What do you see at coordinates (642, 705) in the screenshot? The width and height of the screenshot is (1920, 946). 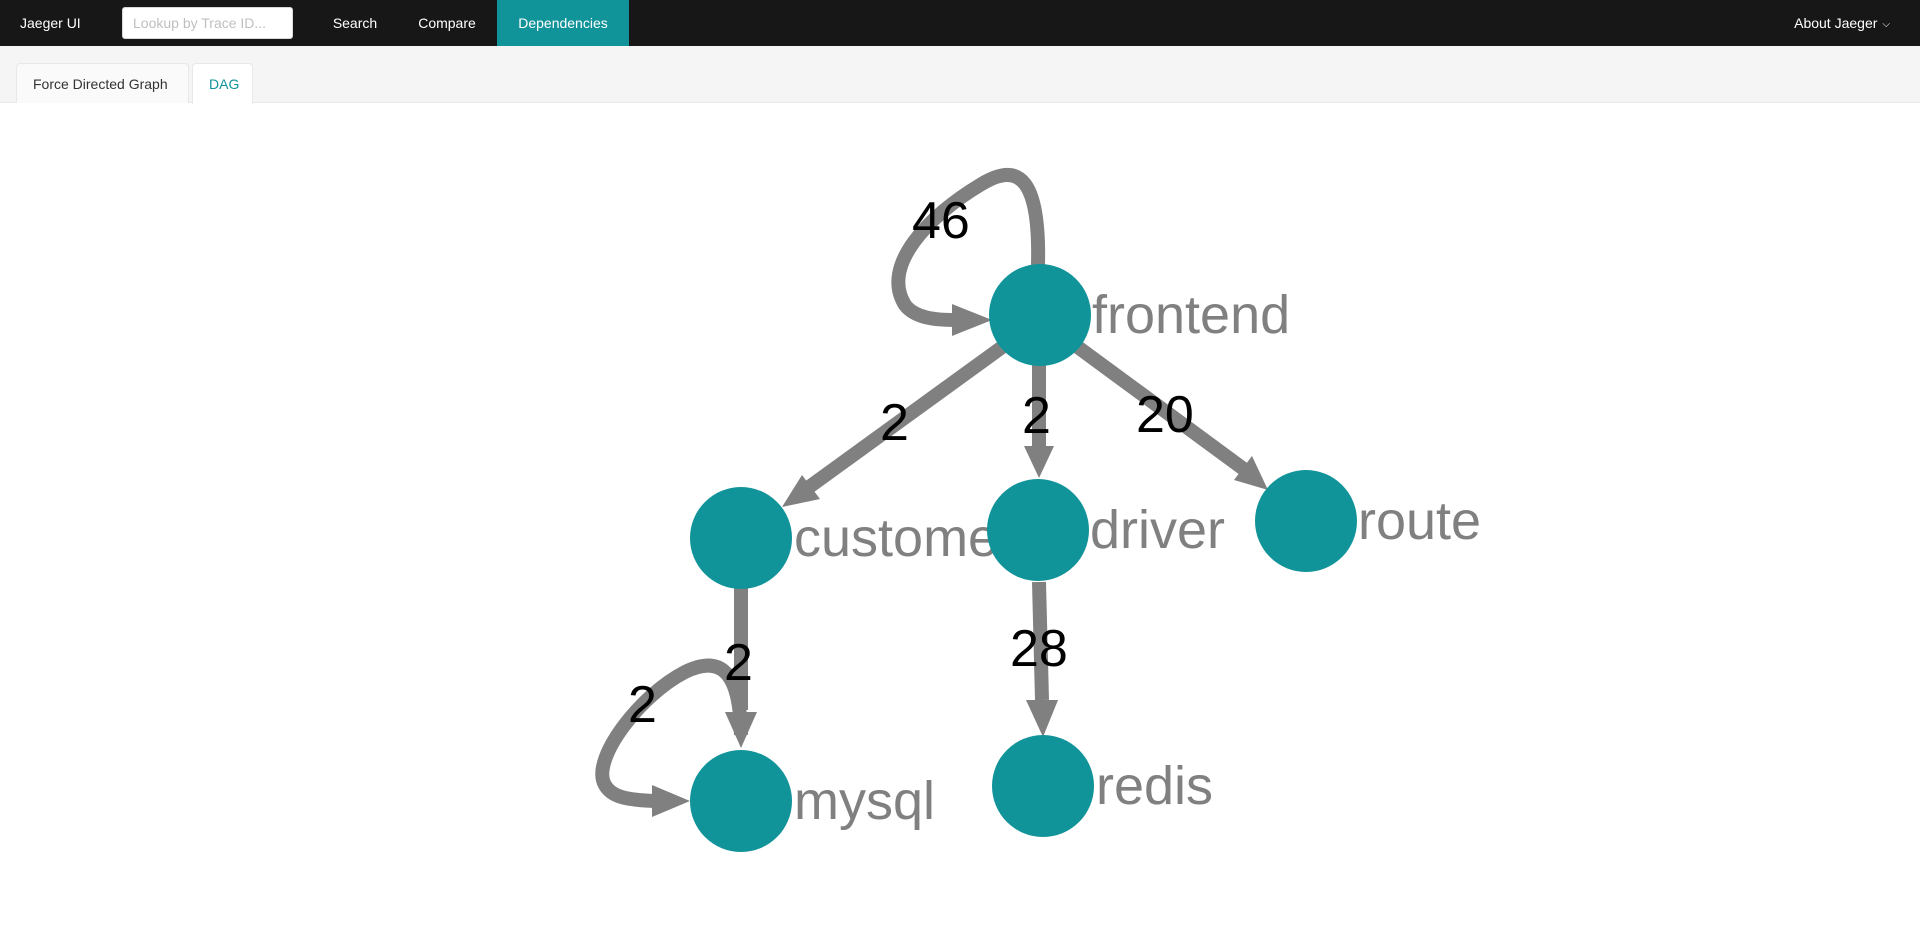 I see `edge-label-mysql-self: 2` at bounding box center [642, 705].